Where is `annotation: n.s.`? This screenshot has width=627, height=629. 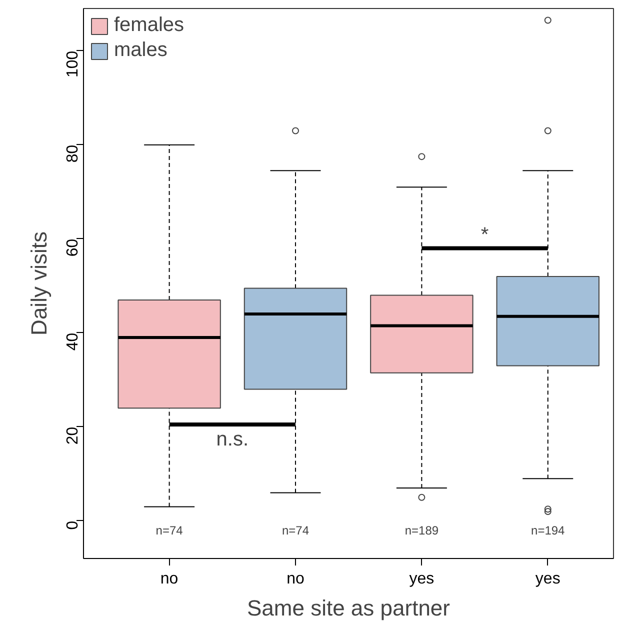
annotation: n.s. is located at coordinates (232, 439).